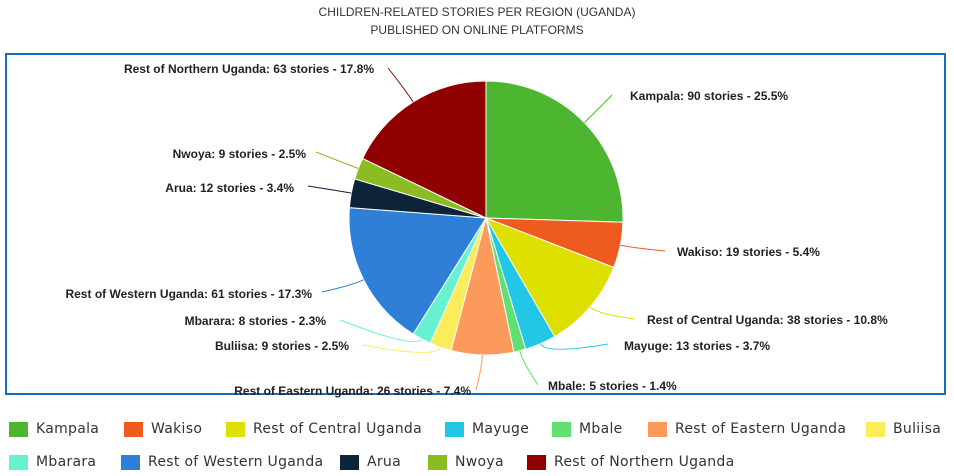 This screenshot has width=954, height=476. What do you see at coordinates (477, 30) in the screenshot?
I see `chart-subtitle: PUBLISHED ON ONLINE PLATFORMS` at bounding box center [477, 30].